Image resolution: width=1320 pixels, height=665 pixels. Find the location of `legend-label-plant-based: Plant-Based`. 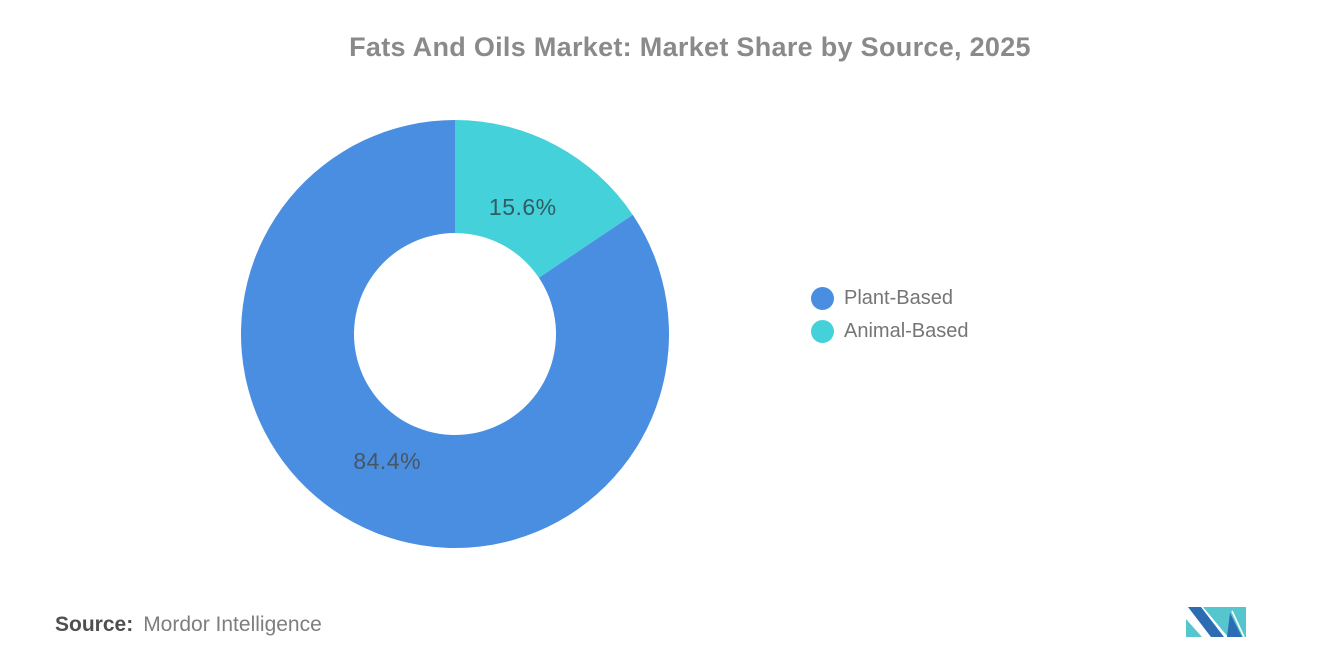

legend-label-plant-based: Plant-Based is located at coordinates (898, 298).